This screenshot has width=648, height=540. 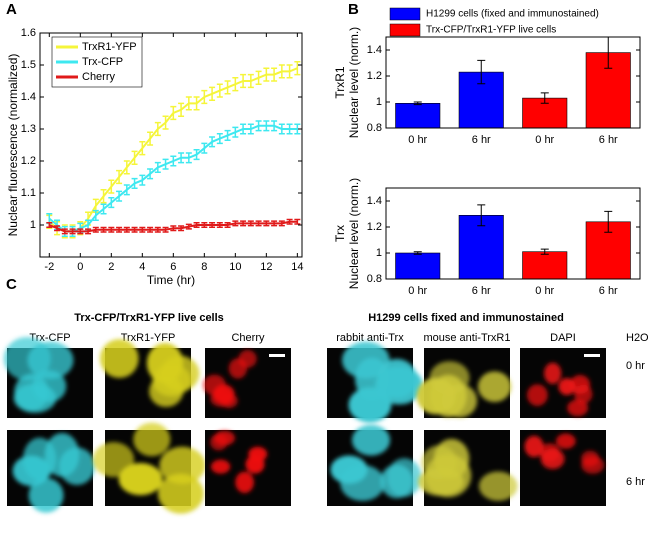 I want to click on legend-label: TrxR1-YFP, so click(x=109, y=47).